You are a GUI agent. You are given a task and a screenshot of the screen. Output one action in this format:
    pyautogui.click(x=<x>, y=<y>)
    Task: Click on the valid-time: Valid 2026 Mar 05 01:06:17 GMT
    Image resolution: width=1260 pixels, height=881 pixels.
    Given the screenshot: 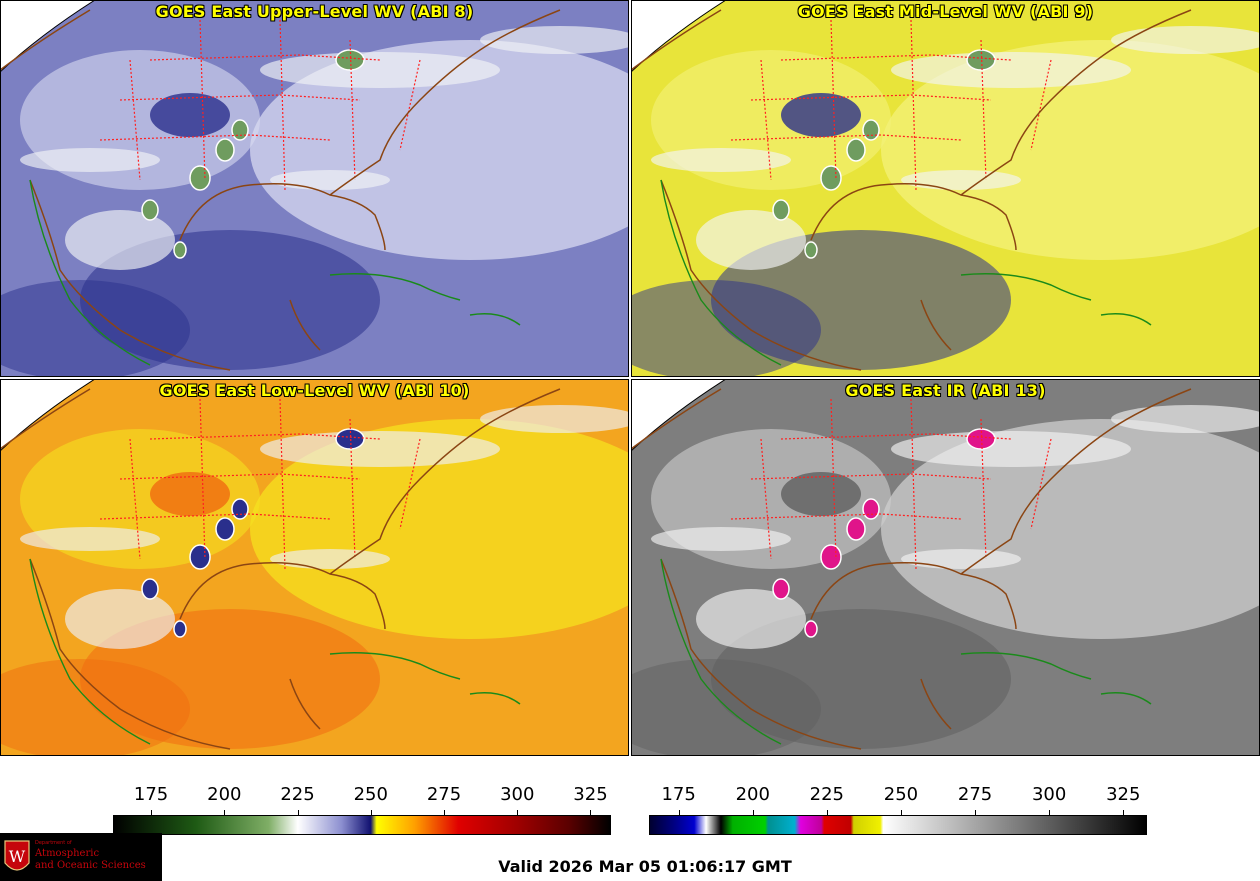 What is the action you would take?
    pyautogui.click(x=645, y=866)
    